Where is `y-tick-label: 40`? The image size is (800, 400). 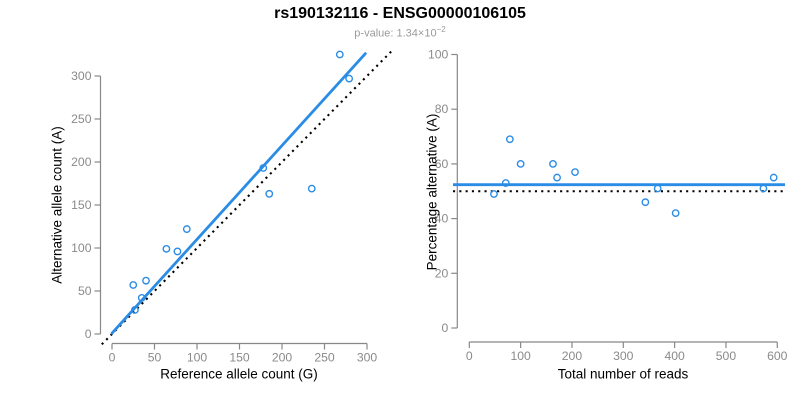
y-tick-label: 40 is located at coordinates (442, 219).